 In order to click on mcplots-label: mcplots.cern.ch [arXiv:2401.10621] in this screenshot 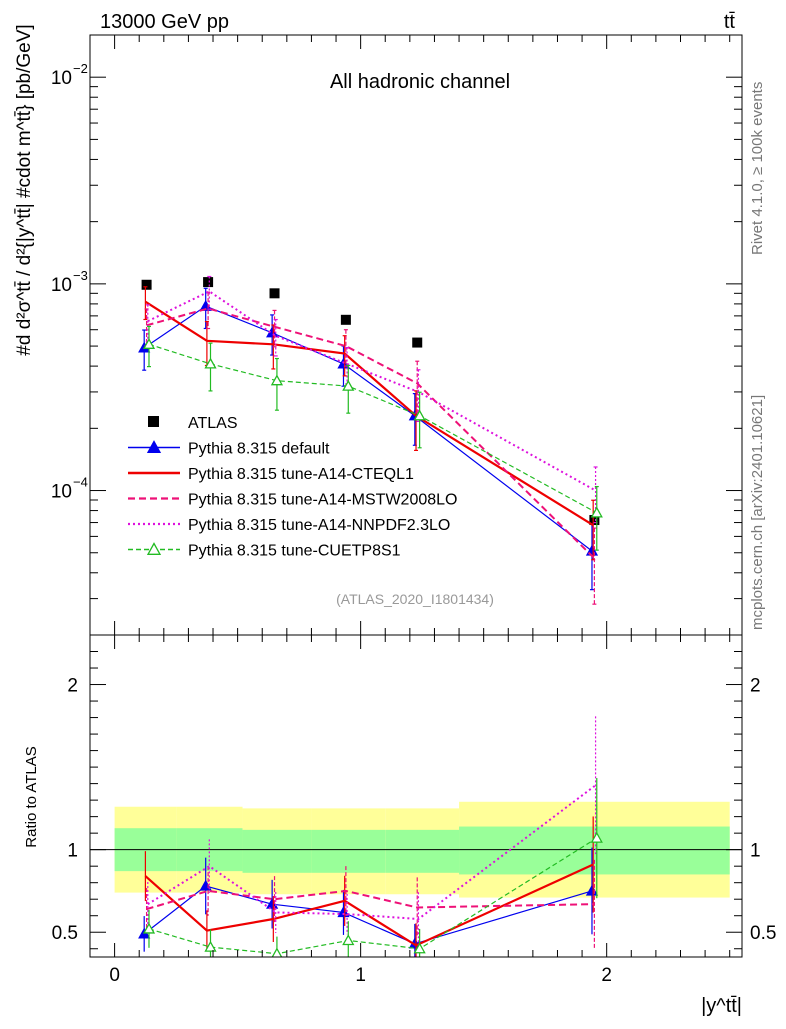, I will do `click(757, 512)`.